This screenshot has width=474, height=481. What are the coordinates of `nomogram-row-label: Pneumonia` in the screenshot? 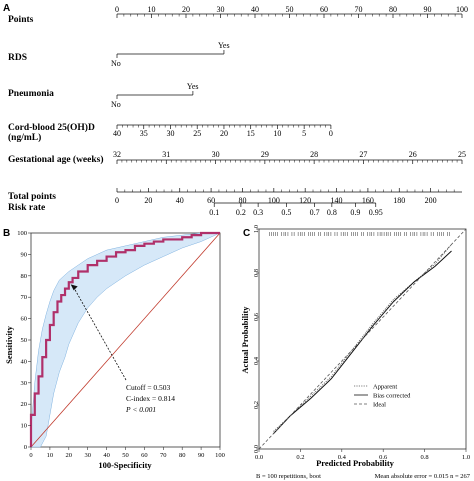 It's located at (31, 94).